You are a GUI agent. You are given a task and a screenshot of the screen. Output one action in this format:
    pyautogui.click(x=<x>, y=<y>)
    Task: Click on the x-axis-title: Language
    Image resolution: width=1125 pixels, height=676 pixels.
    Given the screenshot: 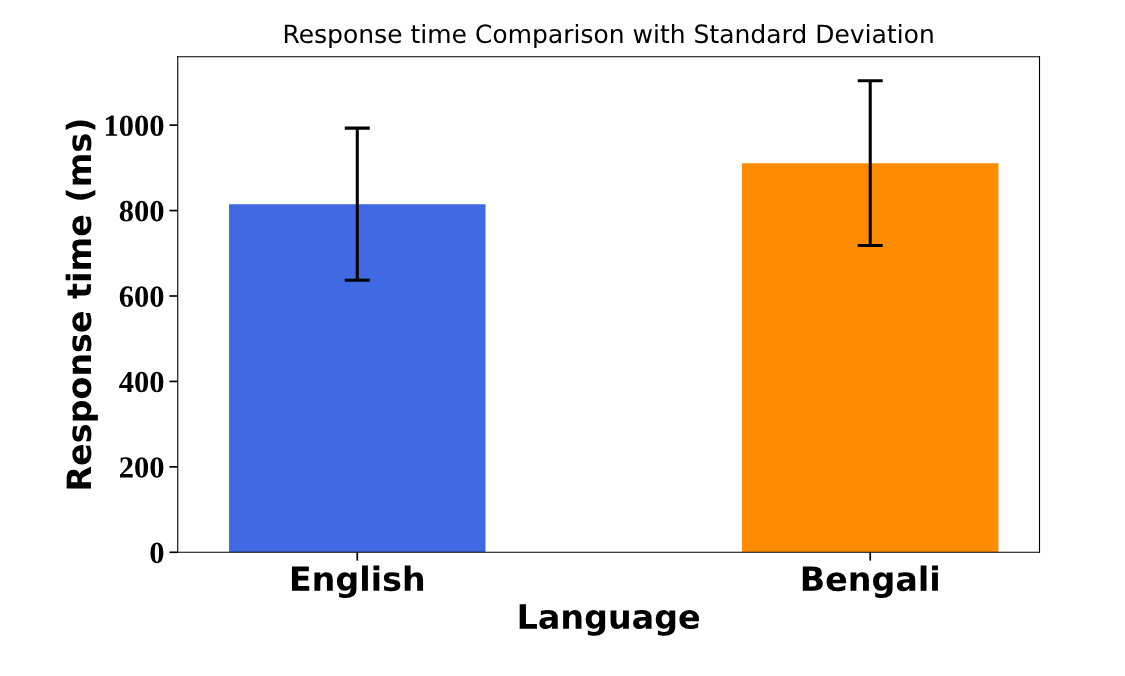 What is the action you would take?
    pyautogui.click(x=609, y=620)
    